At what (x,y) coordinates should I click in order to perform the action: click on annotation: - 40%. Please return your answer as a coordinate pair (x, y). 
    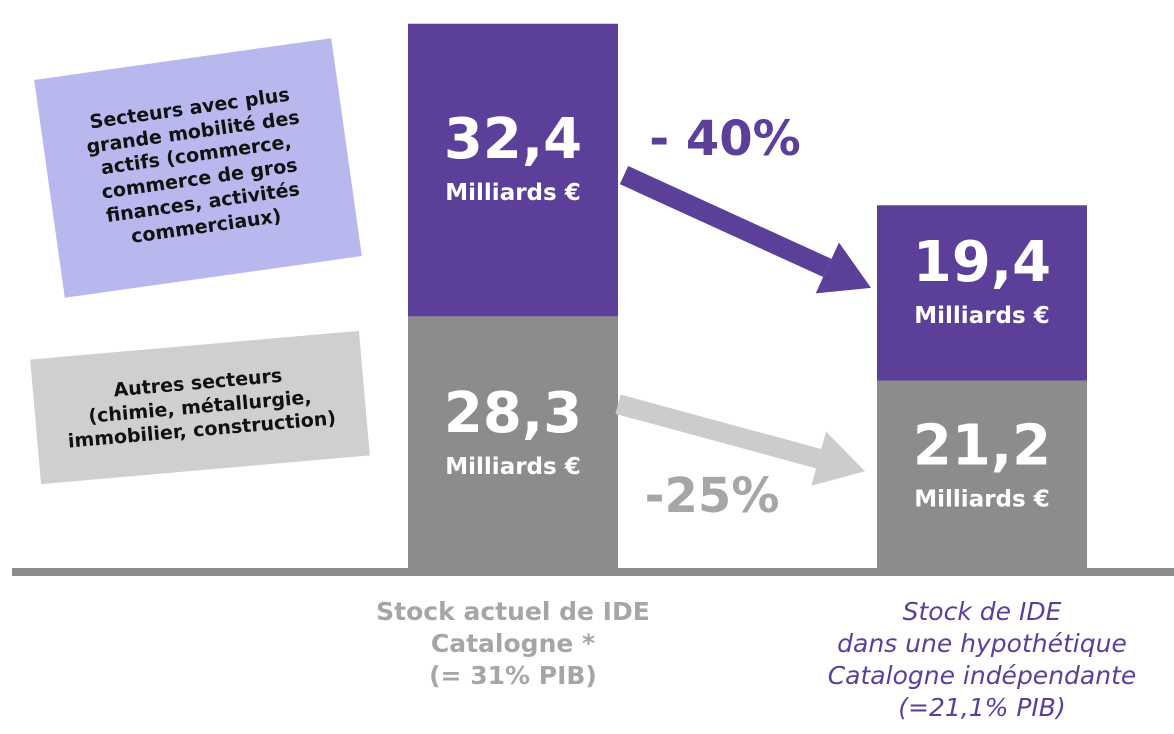
    Looking at the image, I should click on (725, 139).